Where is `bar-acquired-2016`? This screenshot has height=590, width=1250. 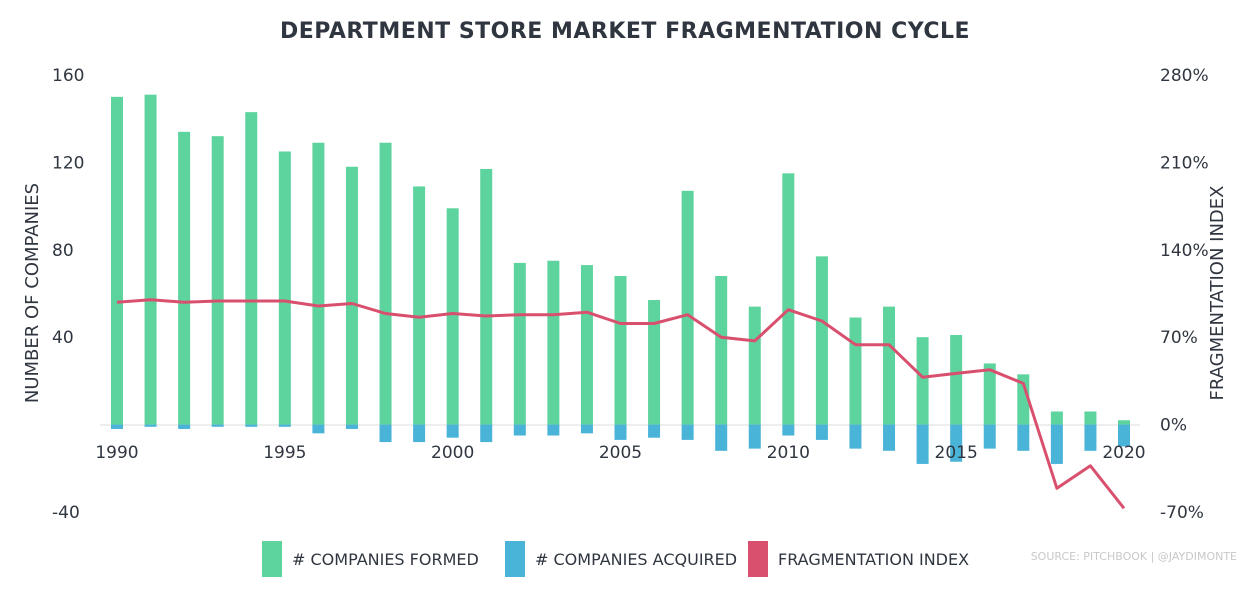
bar-acquired-2016 is located at coordinates (989, 436).